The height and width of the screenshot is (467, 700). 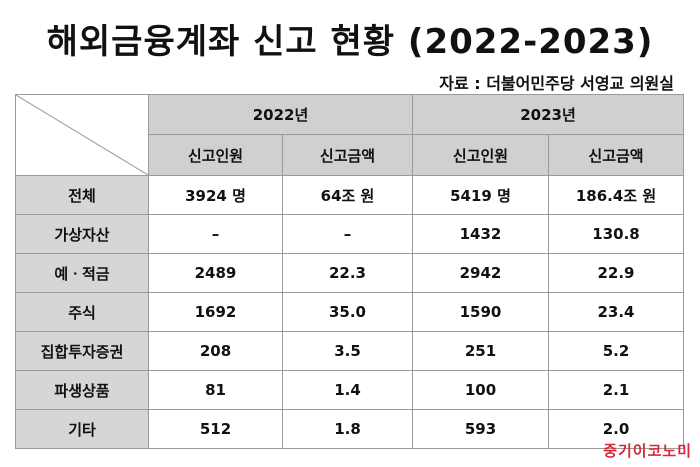 What do you see at coordinates (480, 195) in the screenshot?
I see `table-cell: 5419 명` at bounding box center [480, 195].